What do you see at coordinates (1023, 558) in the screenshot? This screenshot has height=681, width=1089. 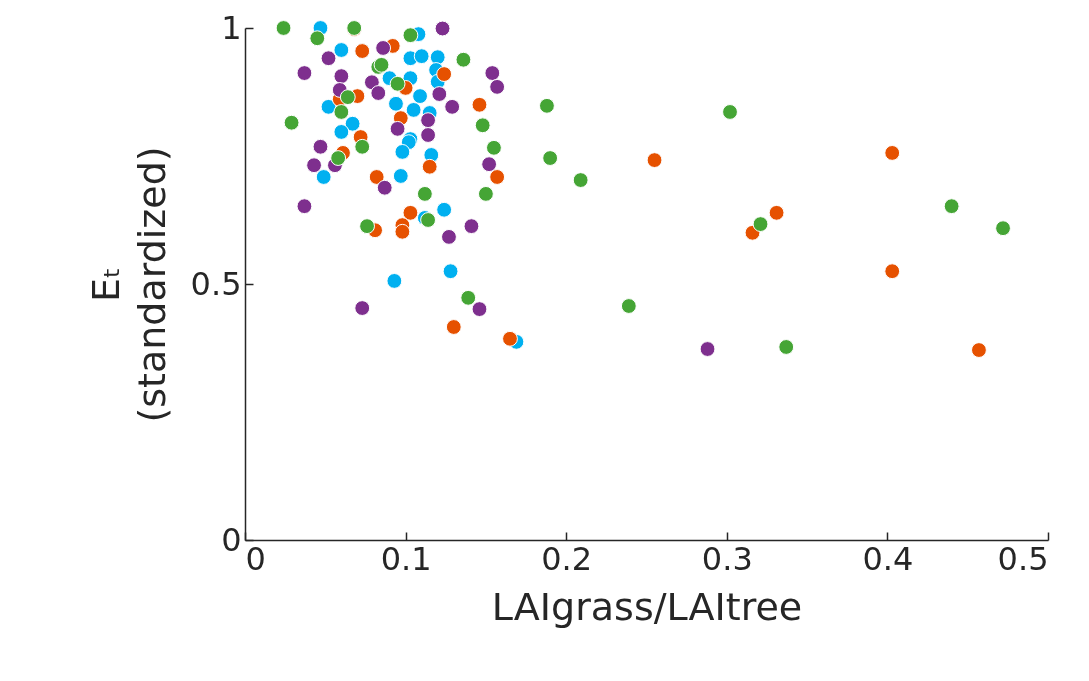 I see `x-tick-label: 0.5` at bounding box center [1023, 558].